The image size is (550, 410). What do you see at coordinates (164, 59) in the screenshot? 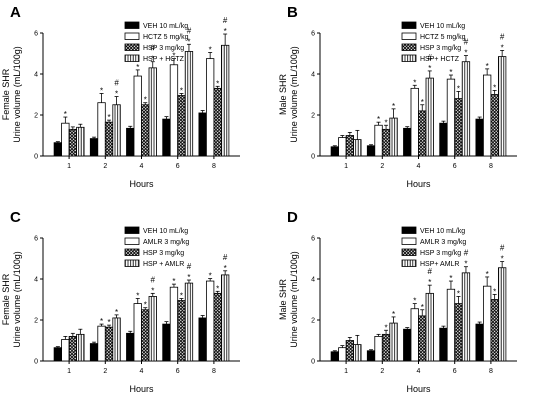
I see `legend-label: HSP + HCTZ` at bounding box center [164, 59].